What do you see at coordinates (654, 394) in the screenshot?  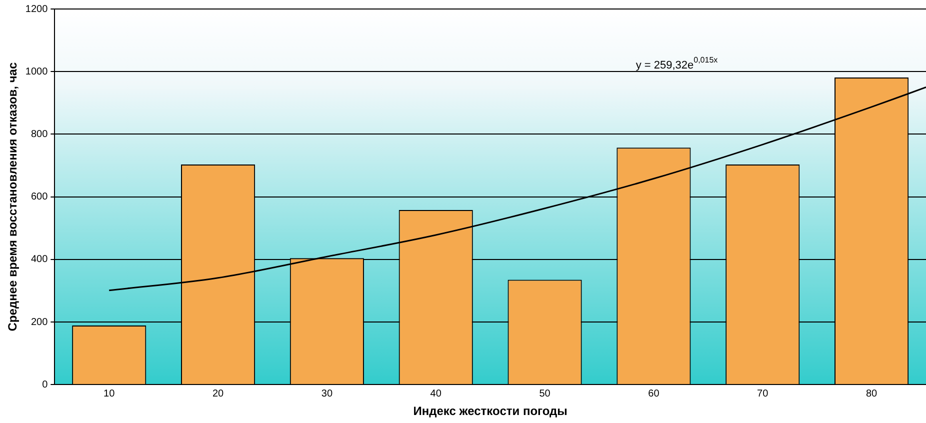 I see `x-tick-label: 60` at bounding box center [654, 394].